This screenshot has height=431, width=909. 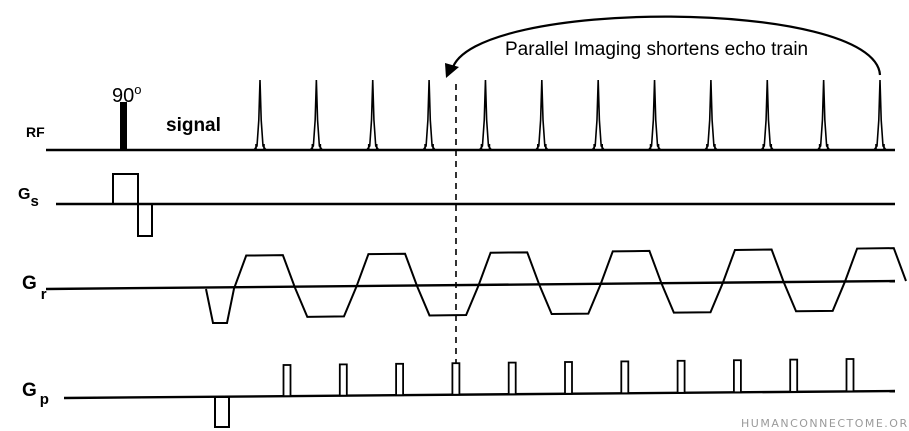 I want to click on gp-baseline, so click(x=479, y=394).